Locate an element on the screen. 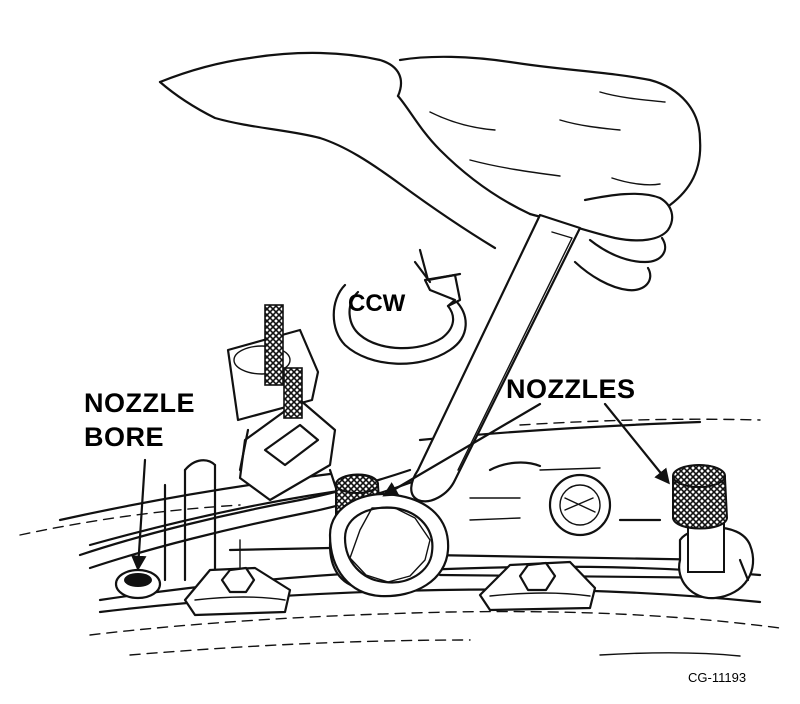  studs-bracket is located at coordinates (284, 403).